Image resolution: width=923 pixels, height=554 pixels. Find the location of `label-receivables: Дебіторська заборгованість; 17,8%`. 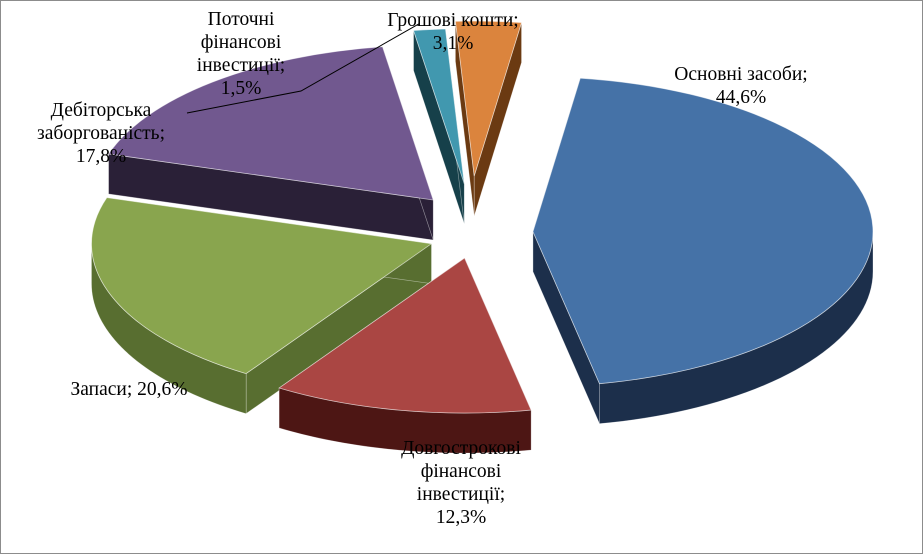

label-receivables: Дебіторська заборгованість; 17,8% is located at coordinates (101, 133).